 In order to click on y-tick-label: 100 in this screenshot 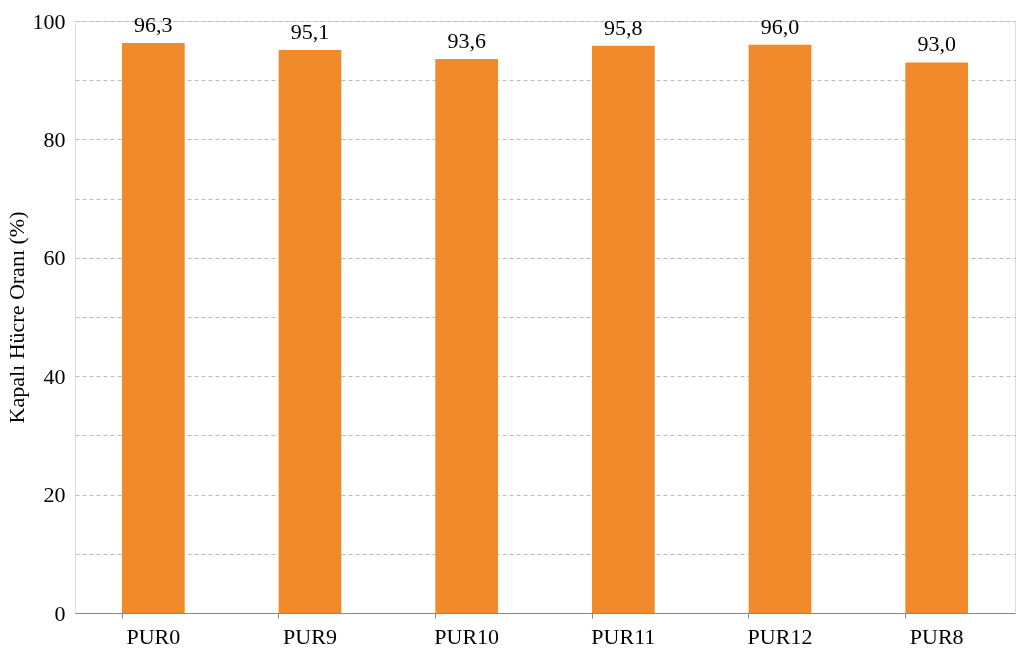, I will do `click(49, 21)`.